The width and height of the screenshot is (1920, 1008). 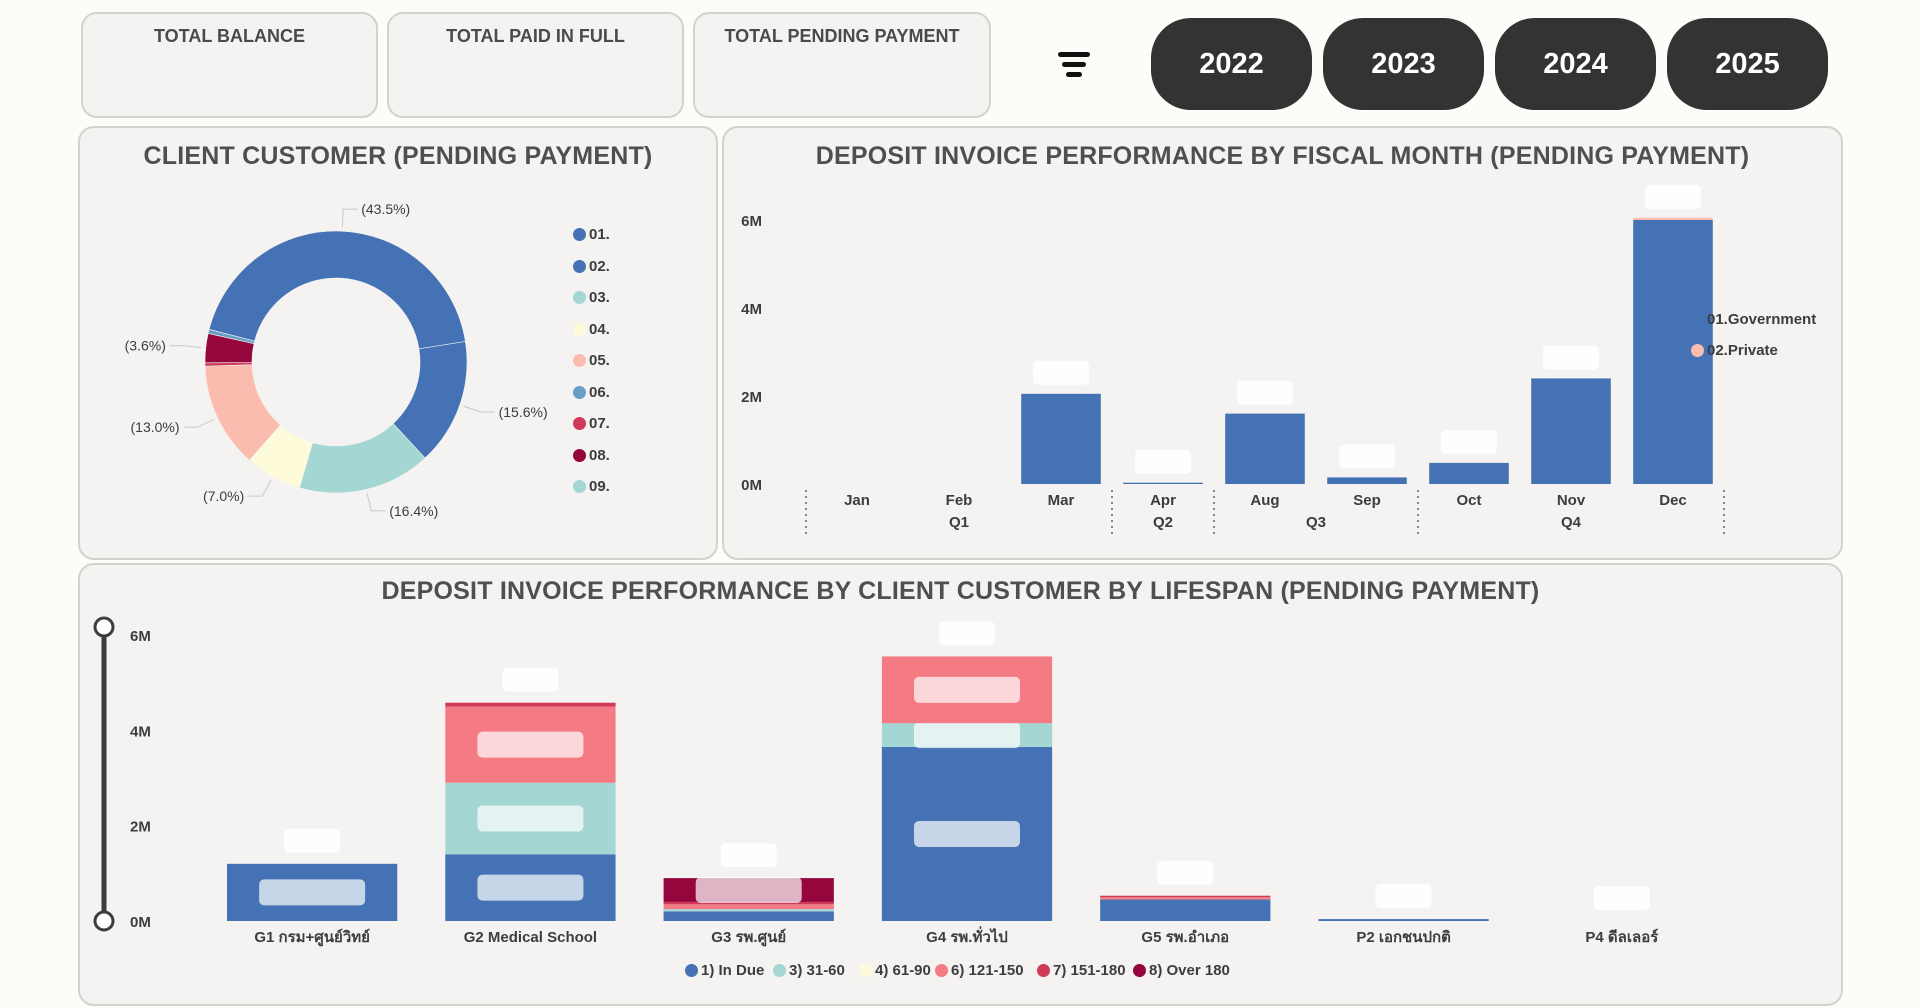 I want to click on x-tick-label: G3 รพ.ศูนย์, so click(x=748, y=937).